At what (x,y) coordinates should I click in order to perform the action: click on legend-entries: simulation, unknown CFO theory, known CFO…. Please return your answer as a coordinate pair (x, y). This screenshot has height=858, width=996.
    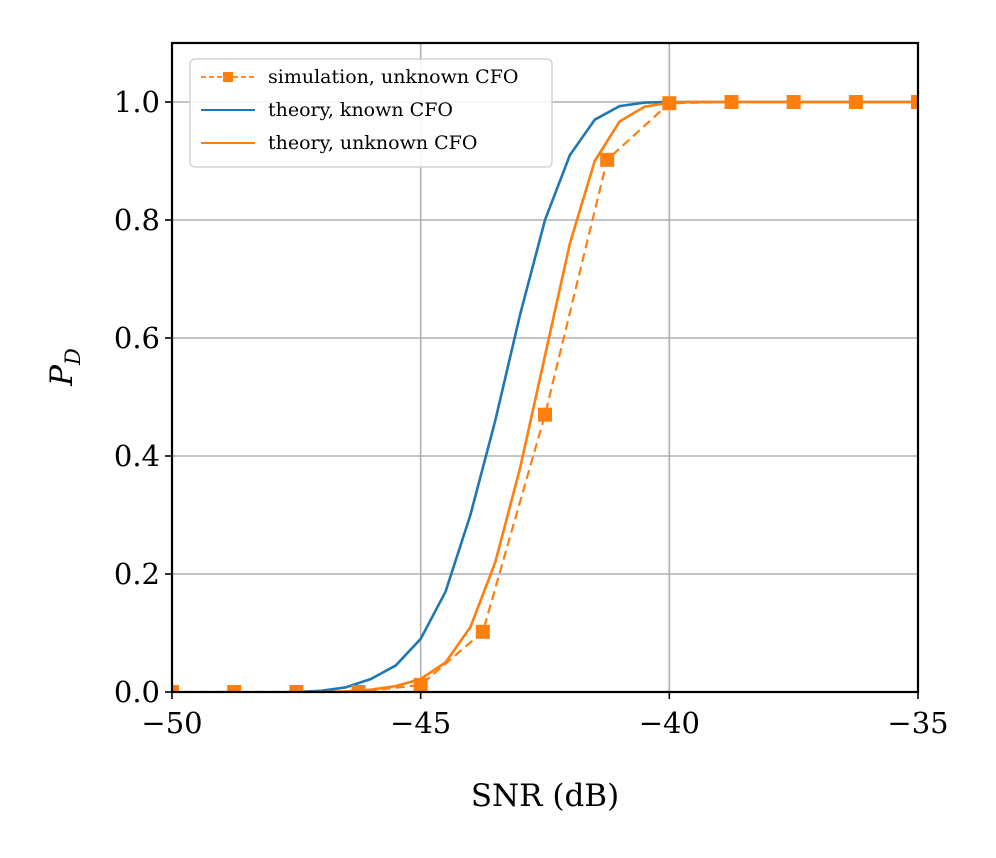
    Looking at the image, I should click on (359, 110).